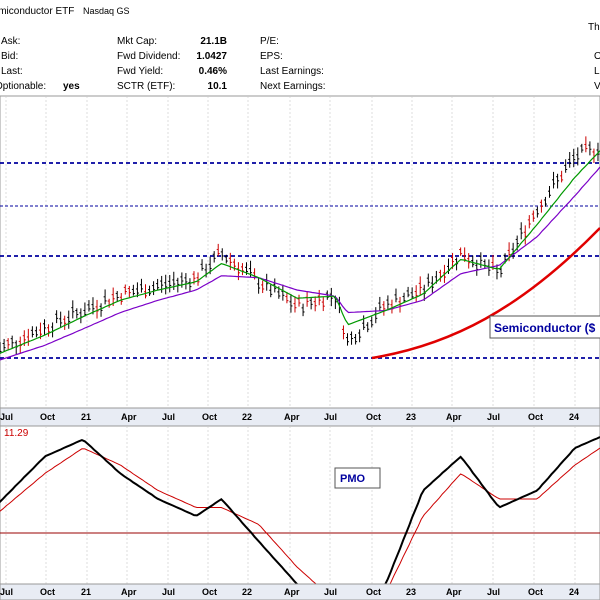  I want to click on mktcap-value: 21.1B, so click(213, 41).